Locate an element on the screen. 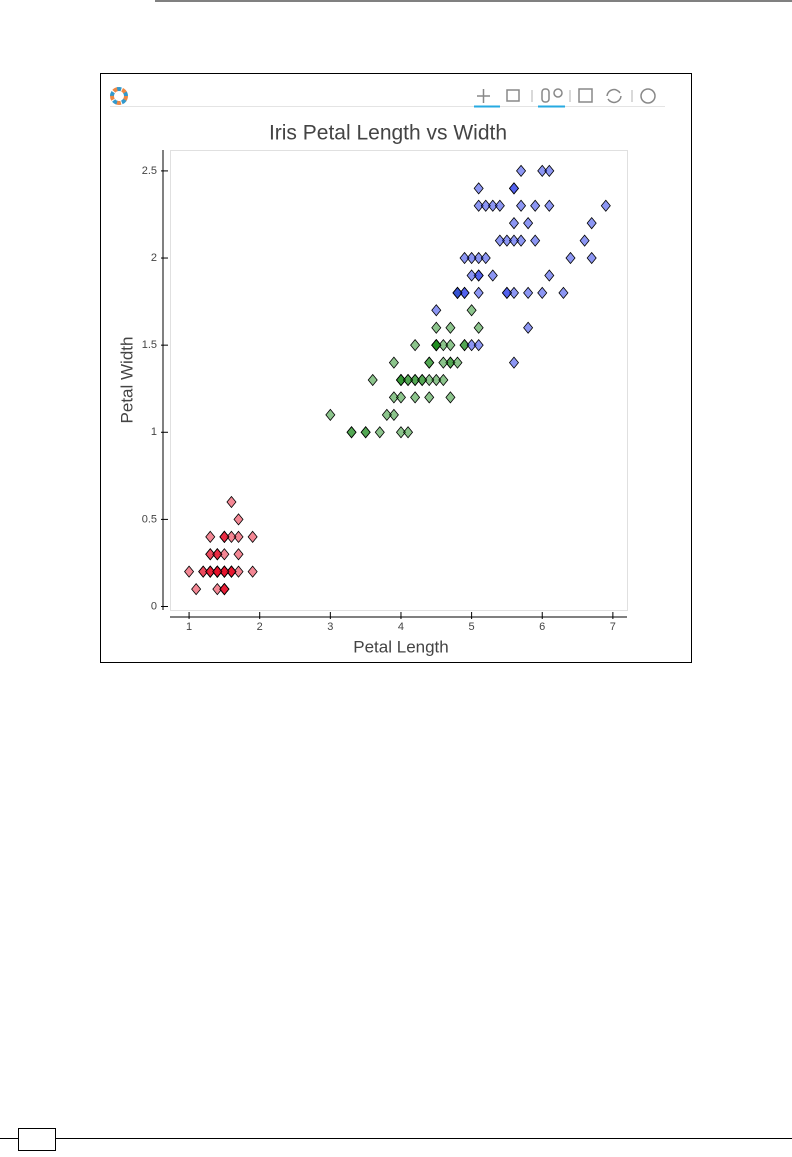  page-number-box is located at coordinates (37, 1139).